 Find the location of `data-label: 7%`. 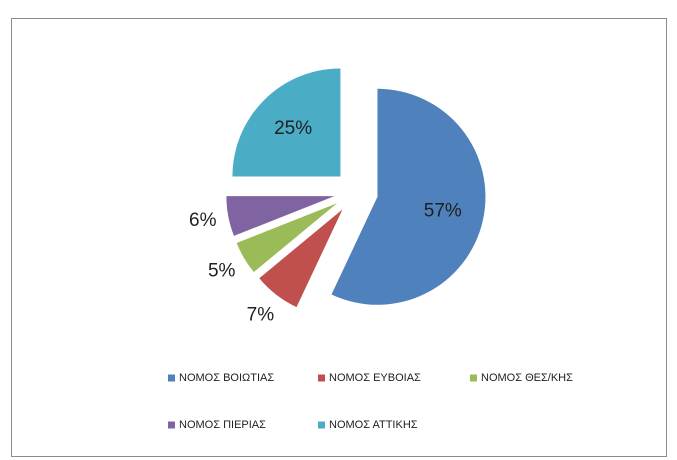

data-label: 7% is located at coordinates (261, 314).